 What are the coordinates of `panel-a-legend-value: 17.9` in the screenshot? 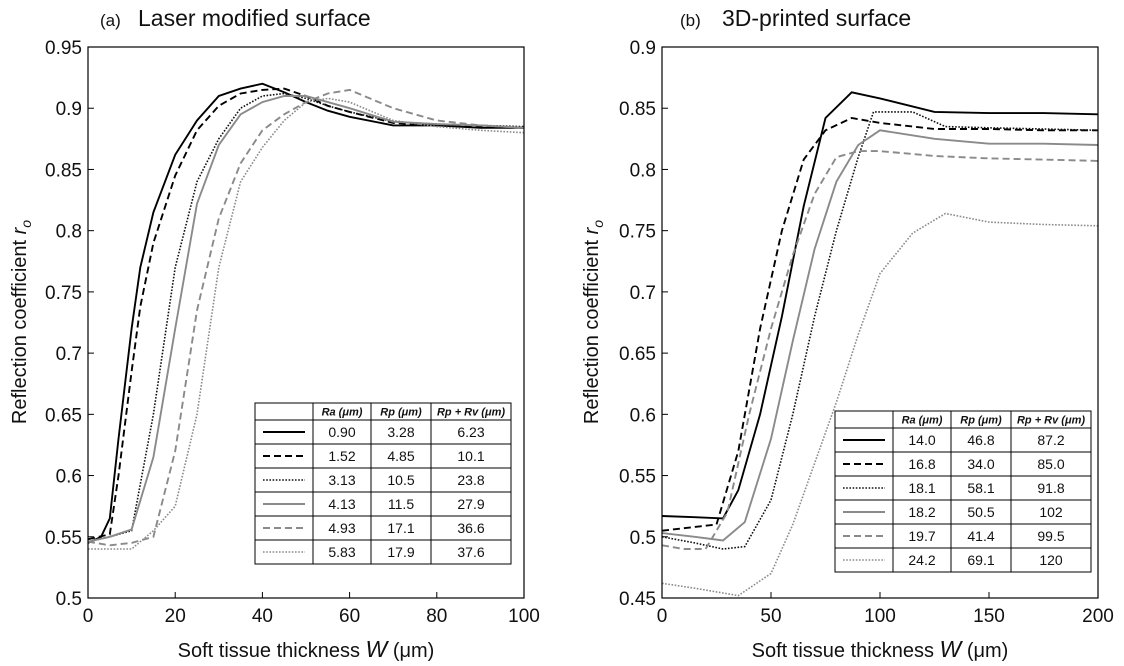 It's located at (400, 552).